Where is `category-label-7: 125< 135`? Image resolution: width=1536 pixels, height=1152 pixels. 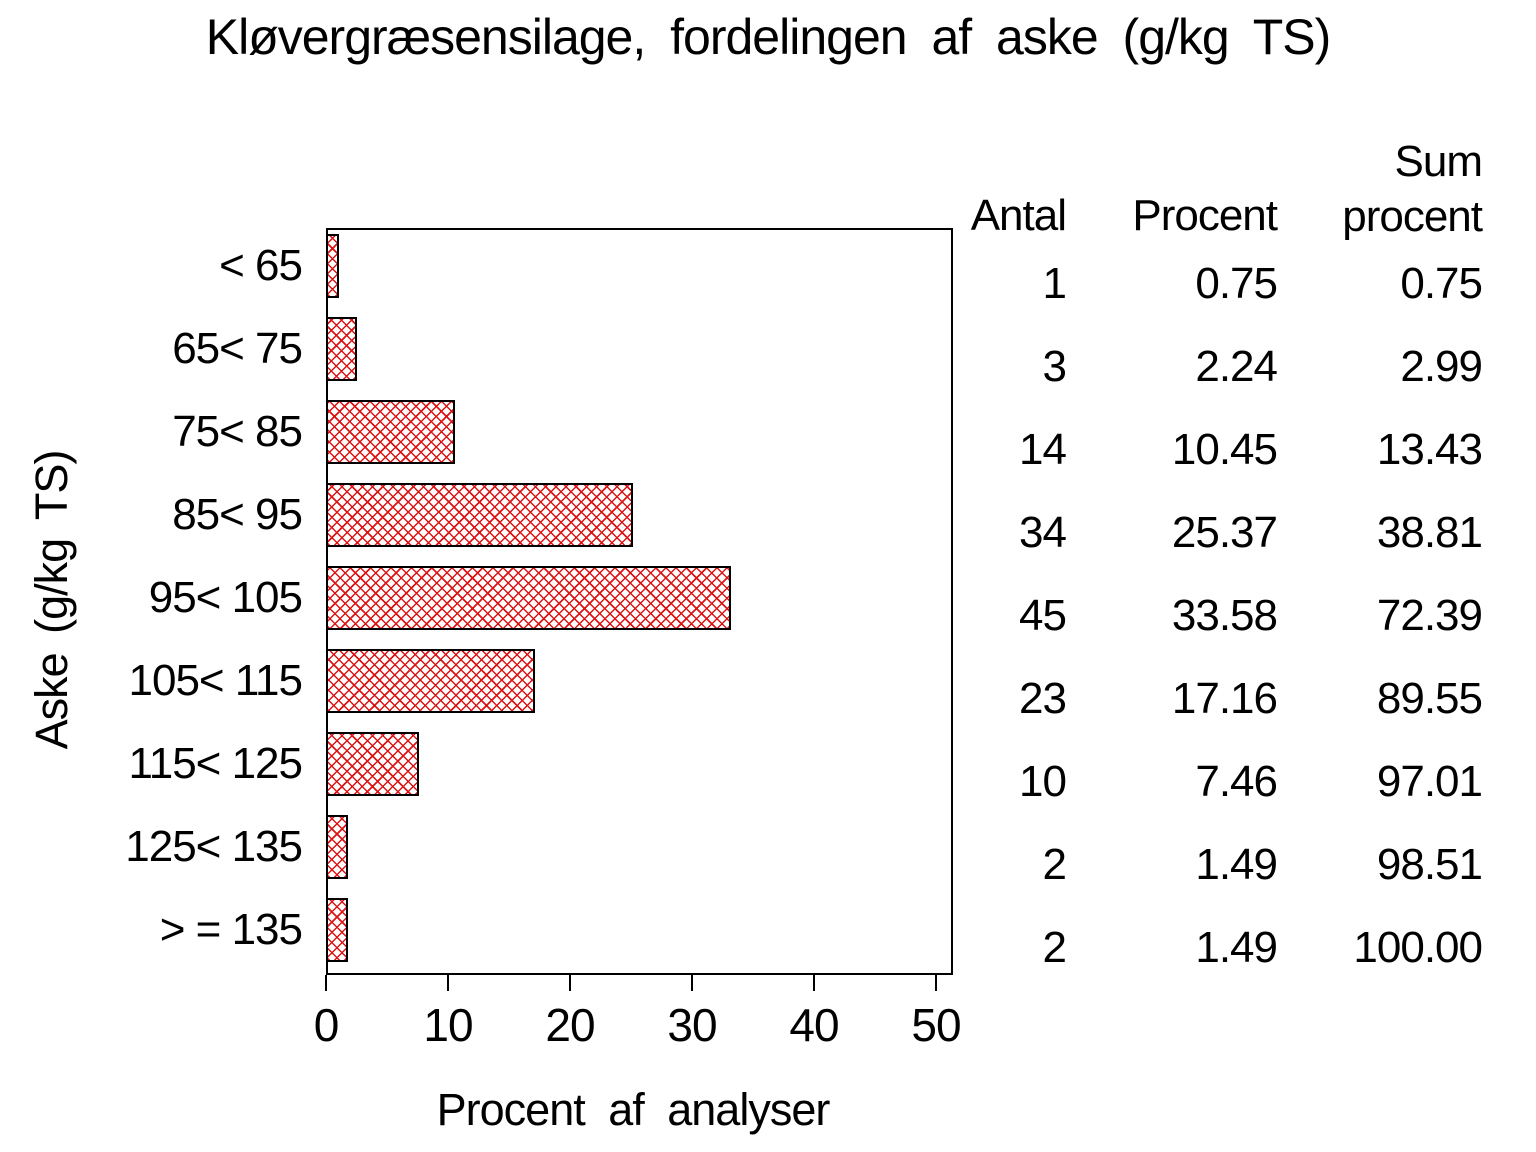 category-label-7: 125< 135 is located at coordinates (214, 846).